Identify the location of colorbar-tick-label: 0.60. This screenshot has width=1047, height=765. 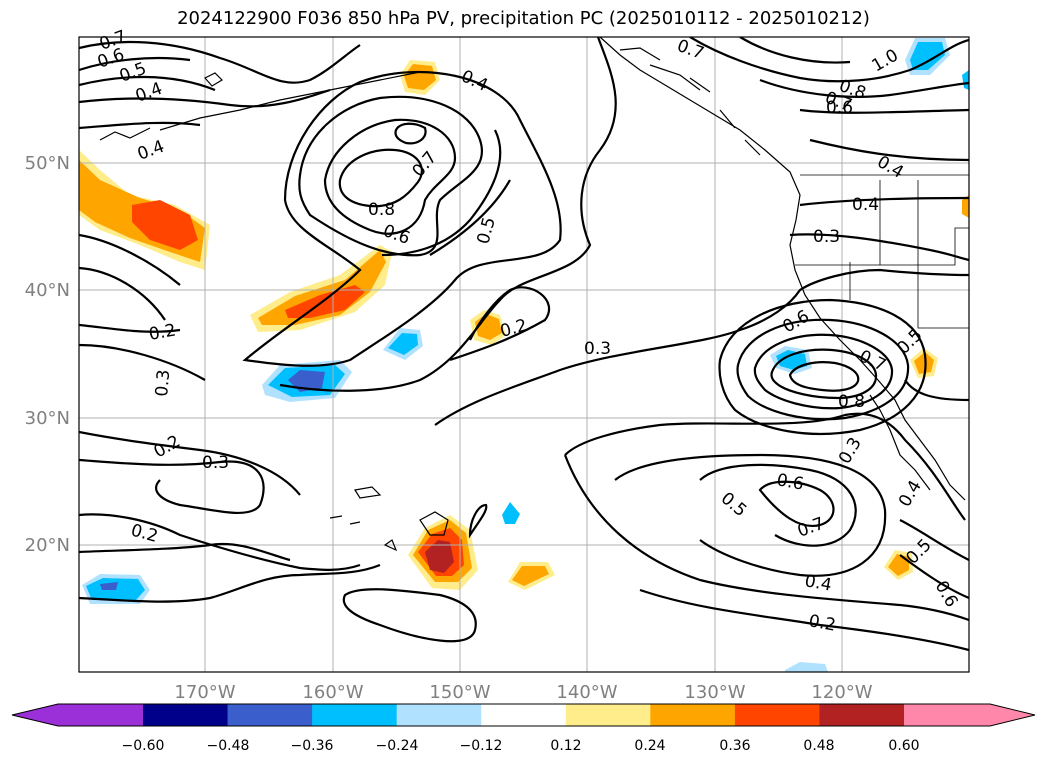
(903, 746).